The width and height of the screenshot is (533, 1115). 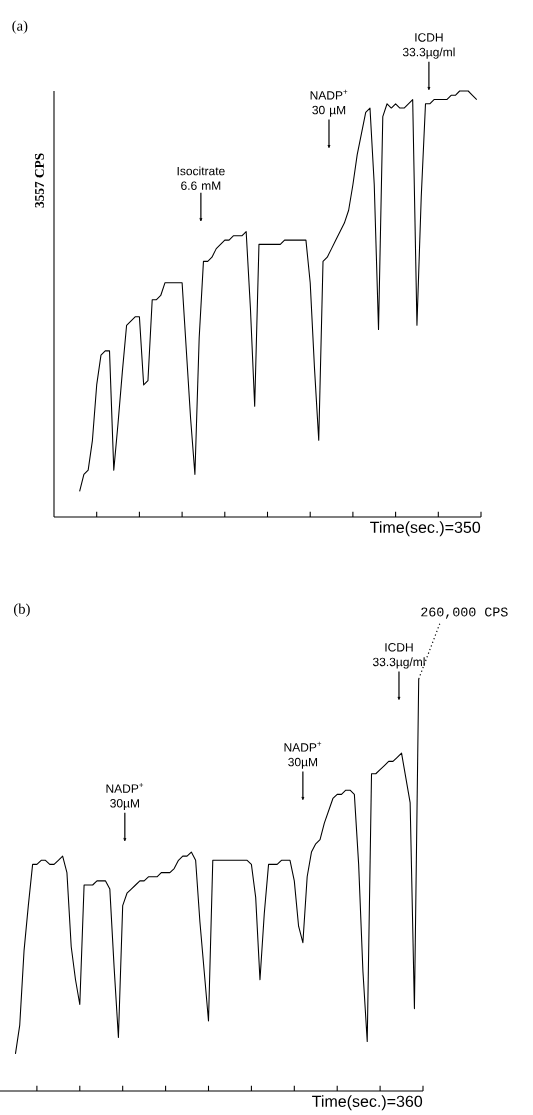 What do you see at coordinates (329, 103) in the screenshot?
I see `text: NADP$^{+}$ 30 µM` at bounding box center [329, 103].